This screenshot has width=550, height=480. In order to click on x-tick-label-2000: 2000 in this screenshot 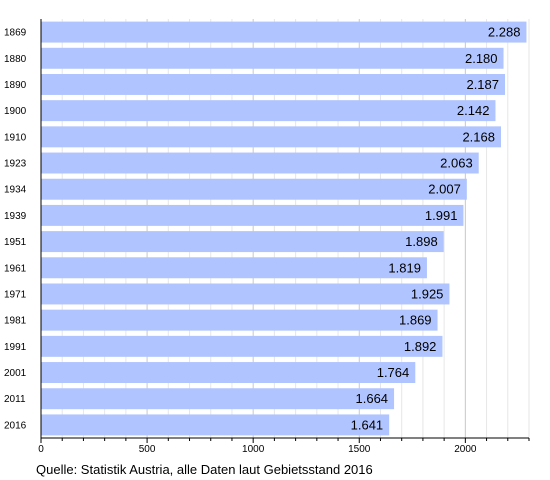, I will do `click(465, 449)`.